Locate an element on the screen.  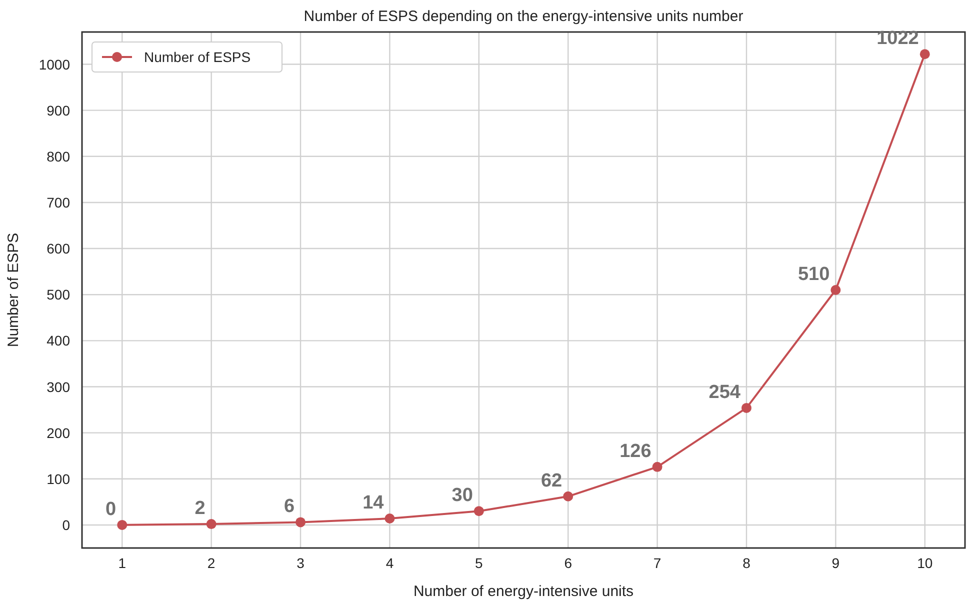
y-tick-label: 600 is located at coordinates (58, 248).